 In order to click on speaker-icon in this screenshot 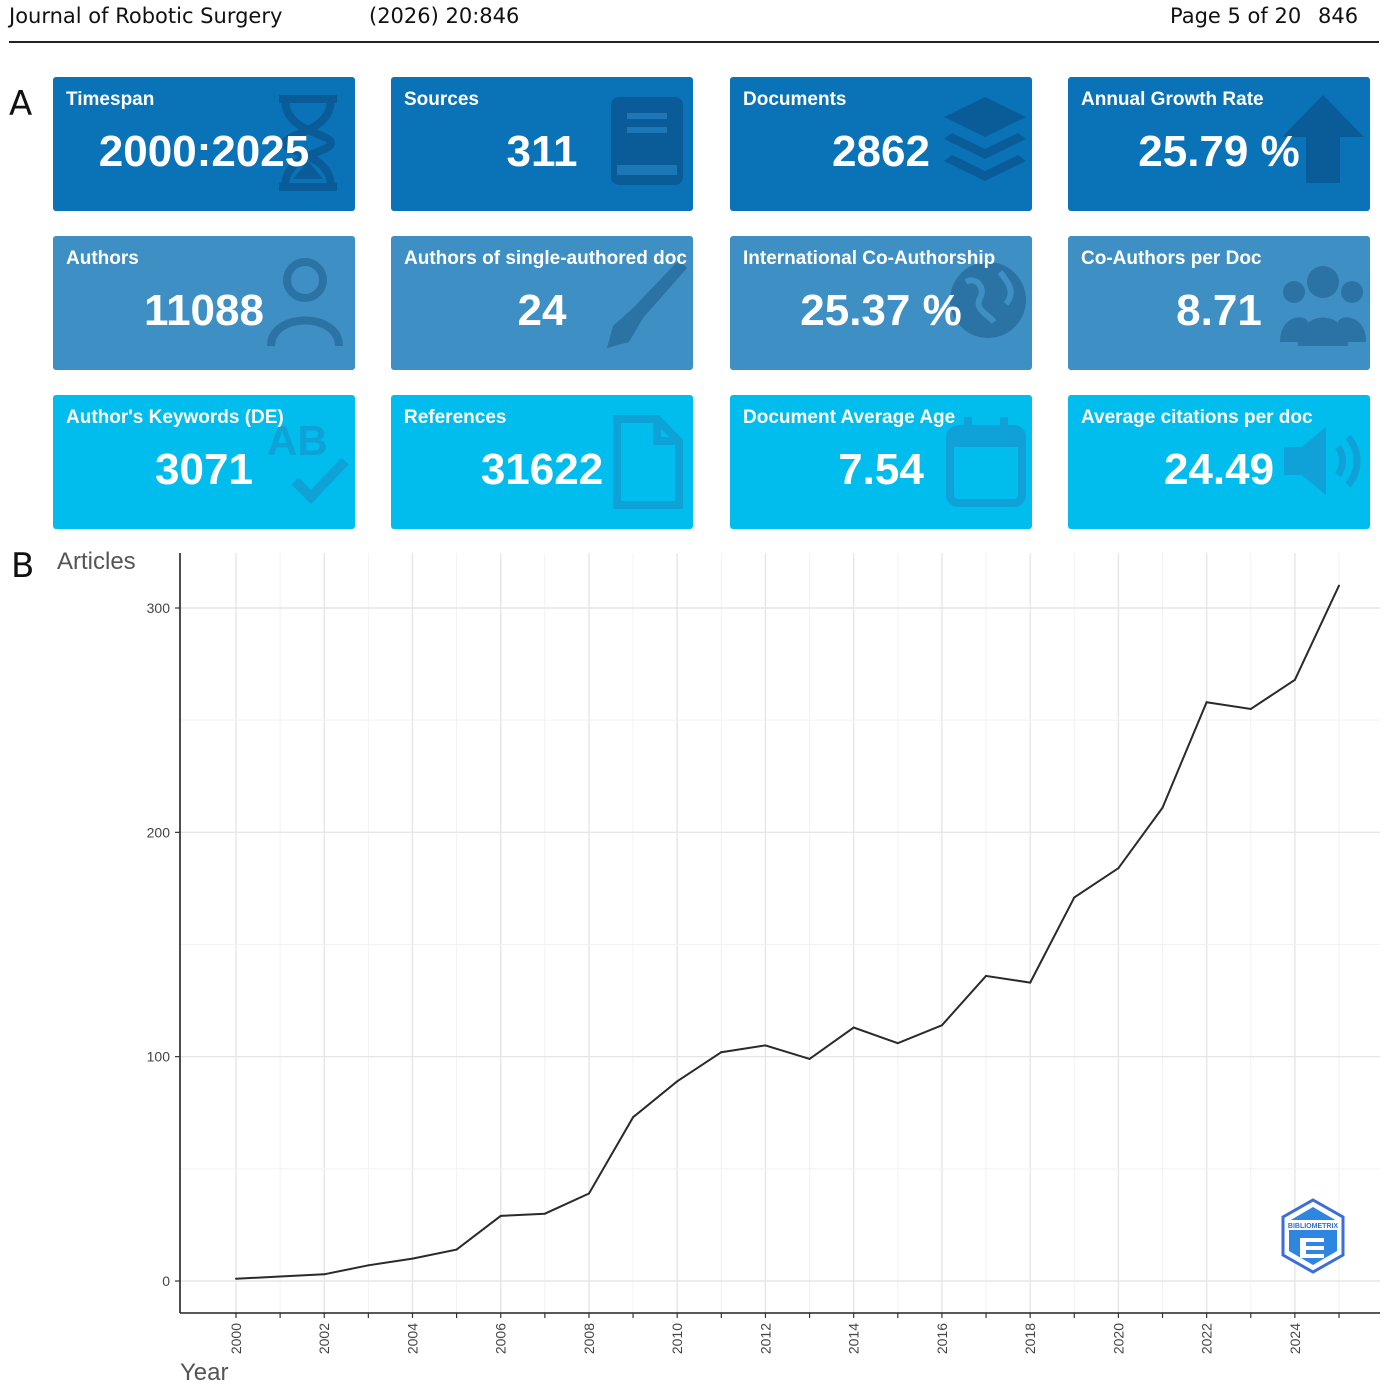, I will do `click(1322, 461)`.